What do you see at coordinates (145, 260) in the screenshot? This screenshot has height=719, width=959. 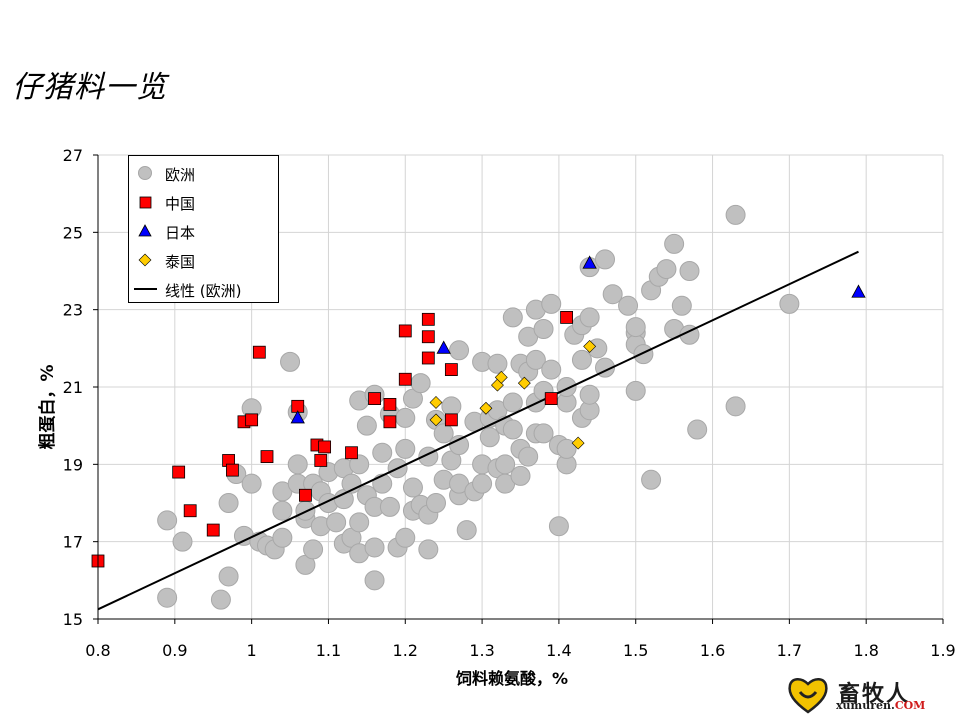 I see `diamond-marker-icon` at bounding box center [145, 260].